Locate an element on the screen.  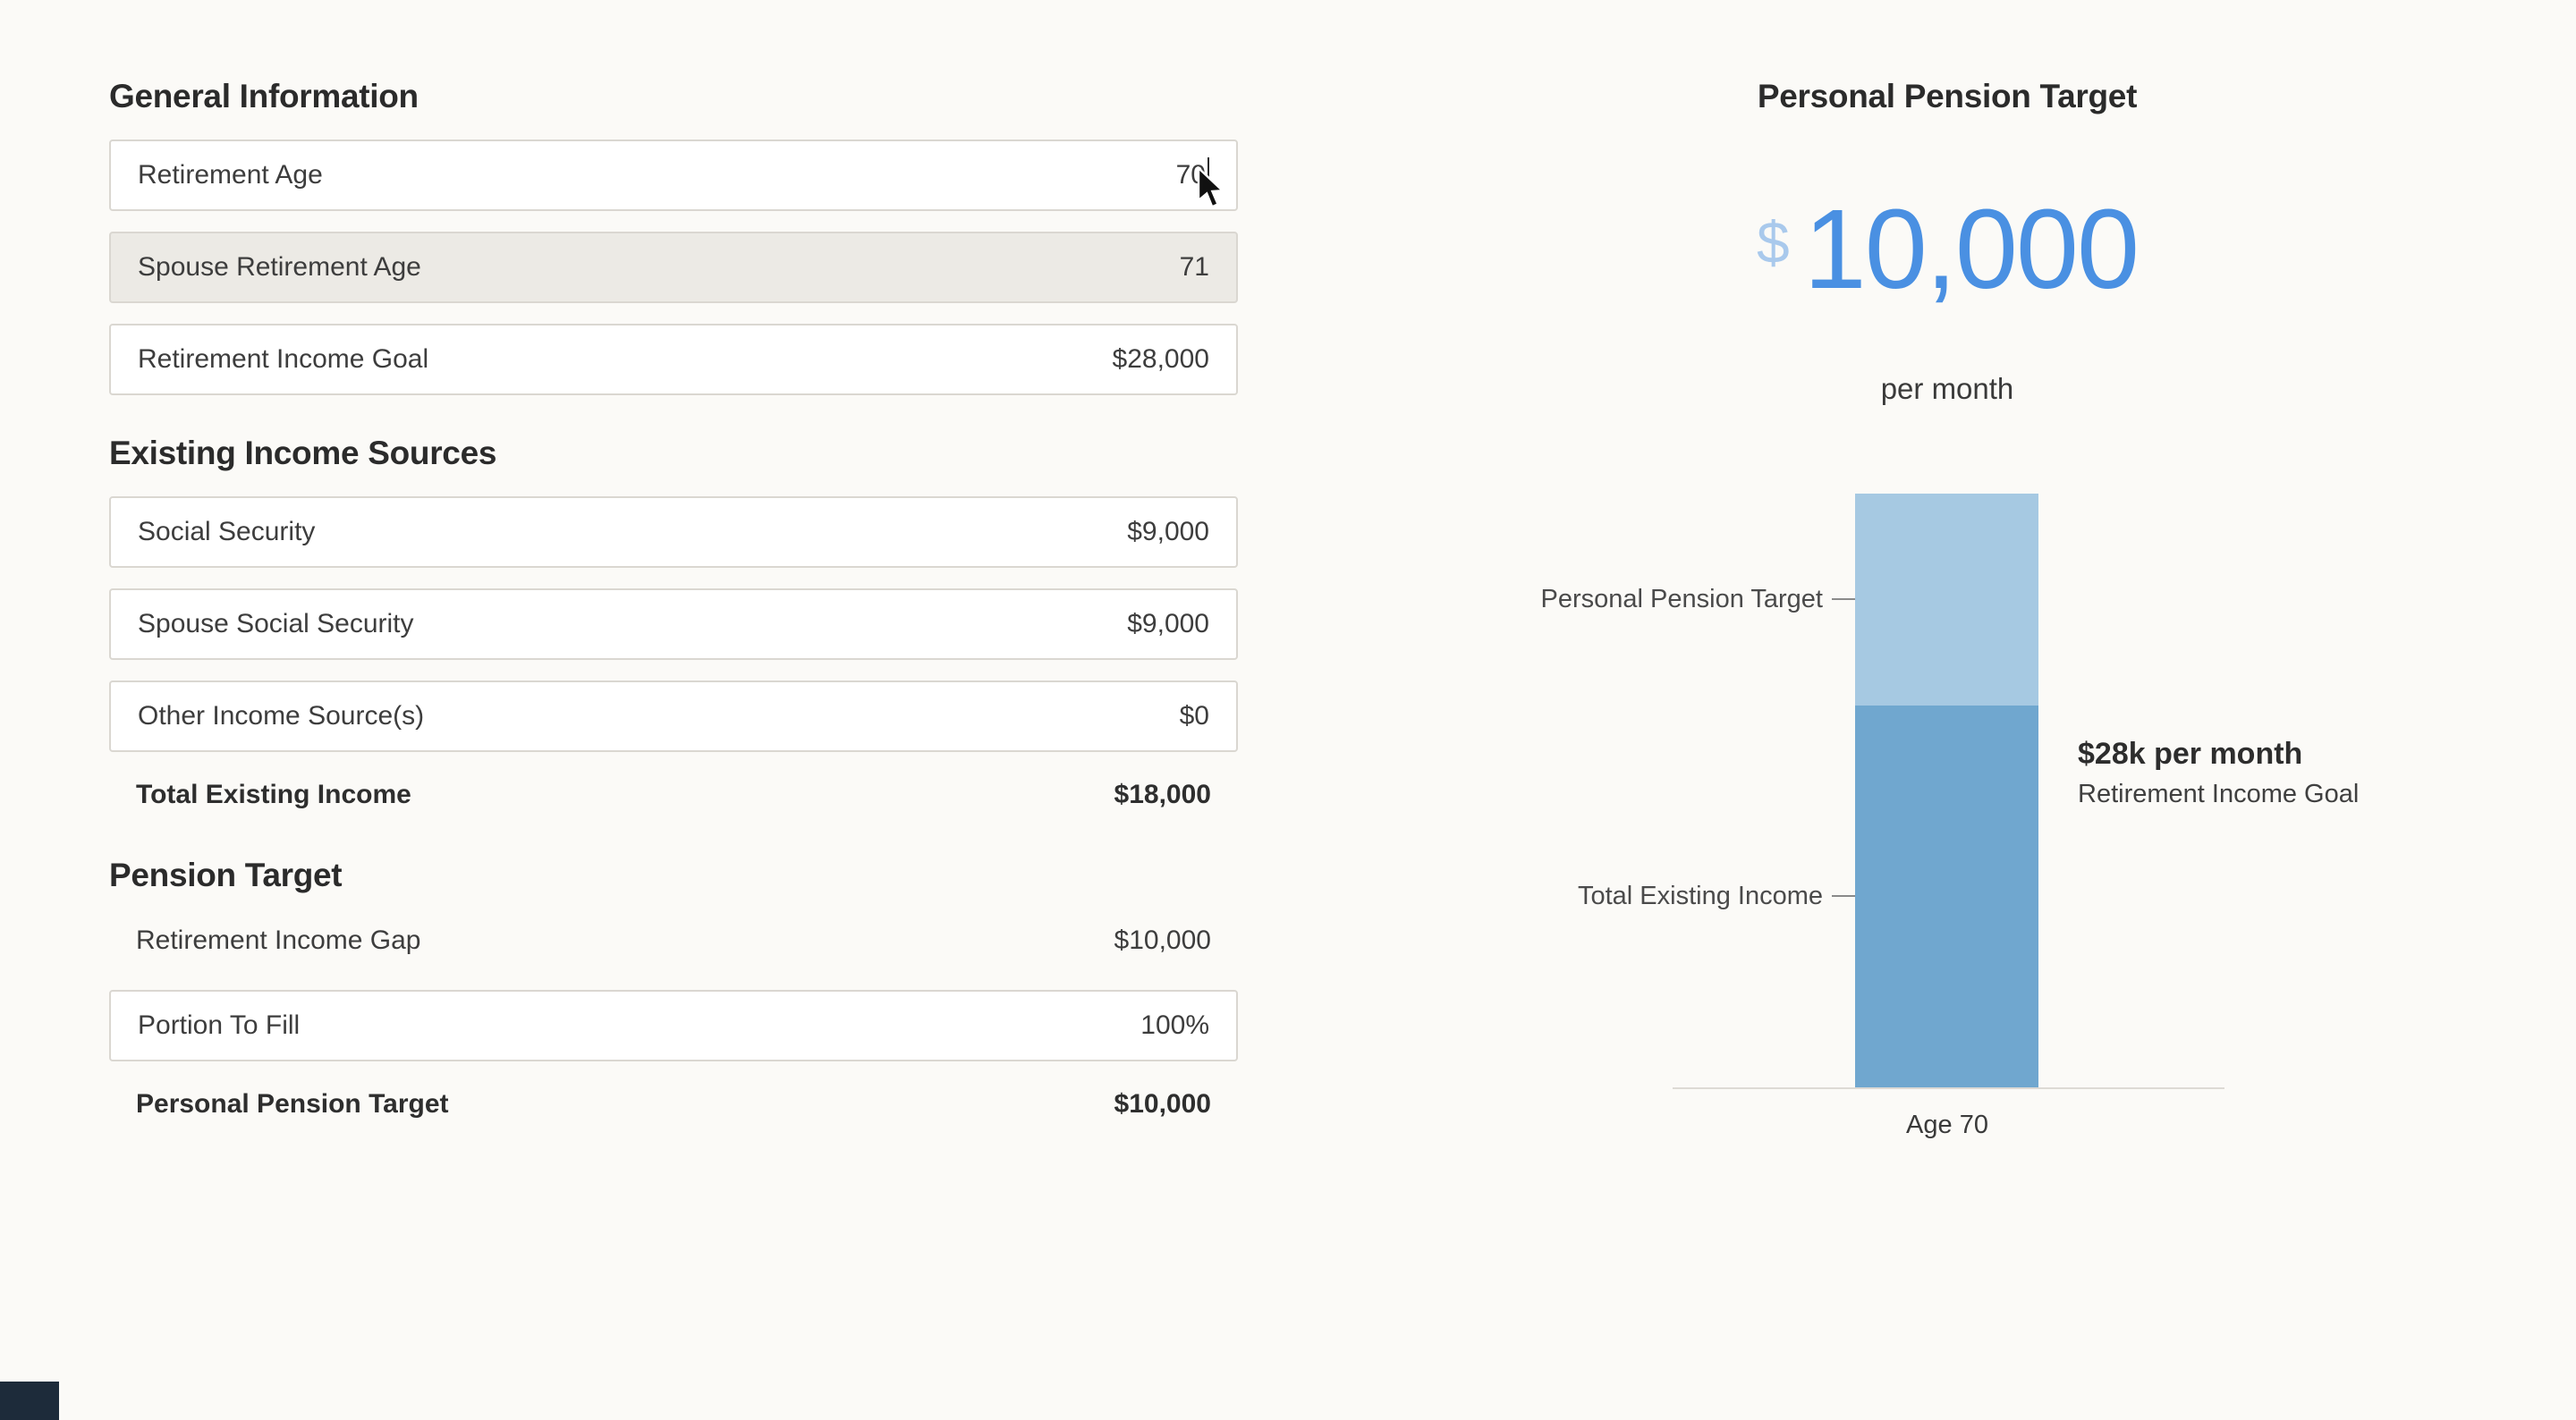
bar-label-existing-income: Total Existing Income is located at coordinates (1677, 896).